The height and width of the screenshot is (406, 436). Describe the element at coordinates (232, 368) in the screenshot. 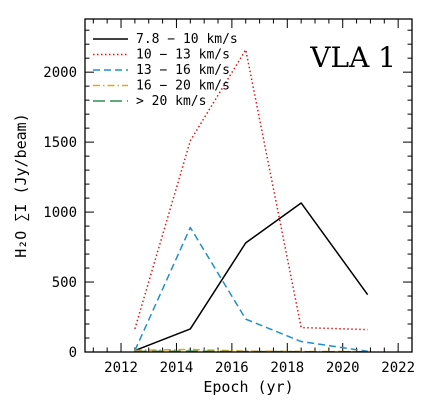

I see `x-tick-label: 2016` at that location.